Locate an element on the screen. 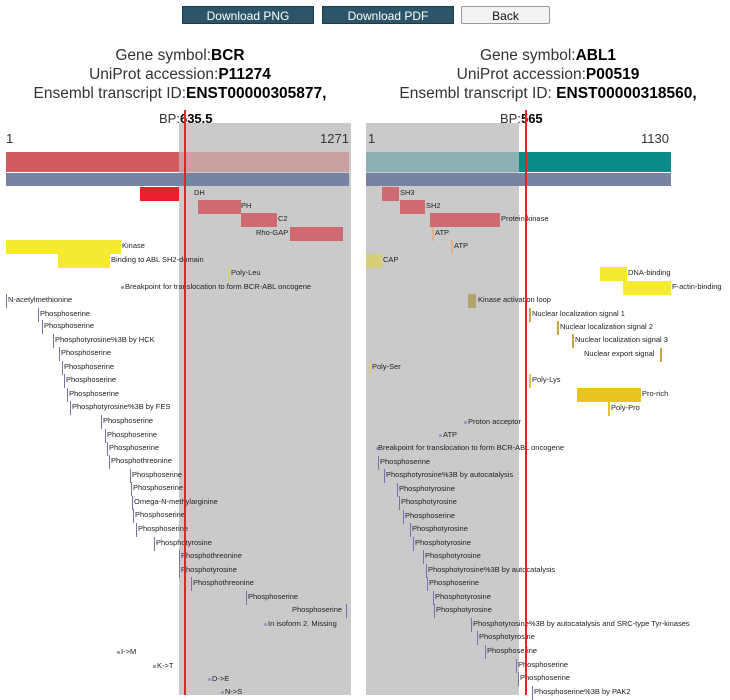 The width and height of the screenshot is (730, 700). download-pdf-button: Download PDF is located at coordinates (388, 15).